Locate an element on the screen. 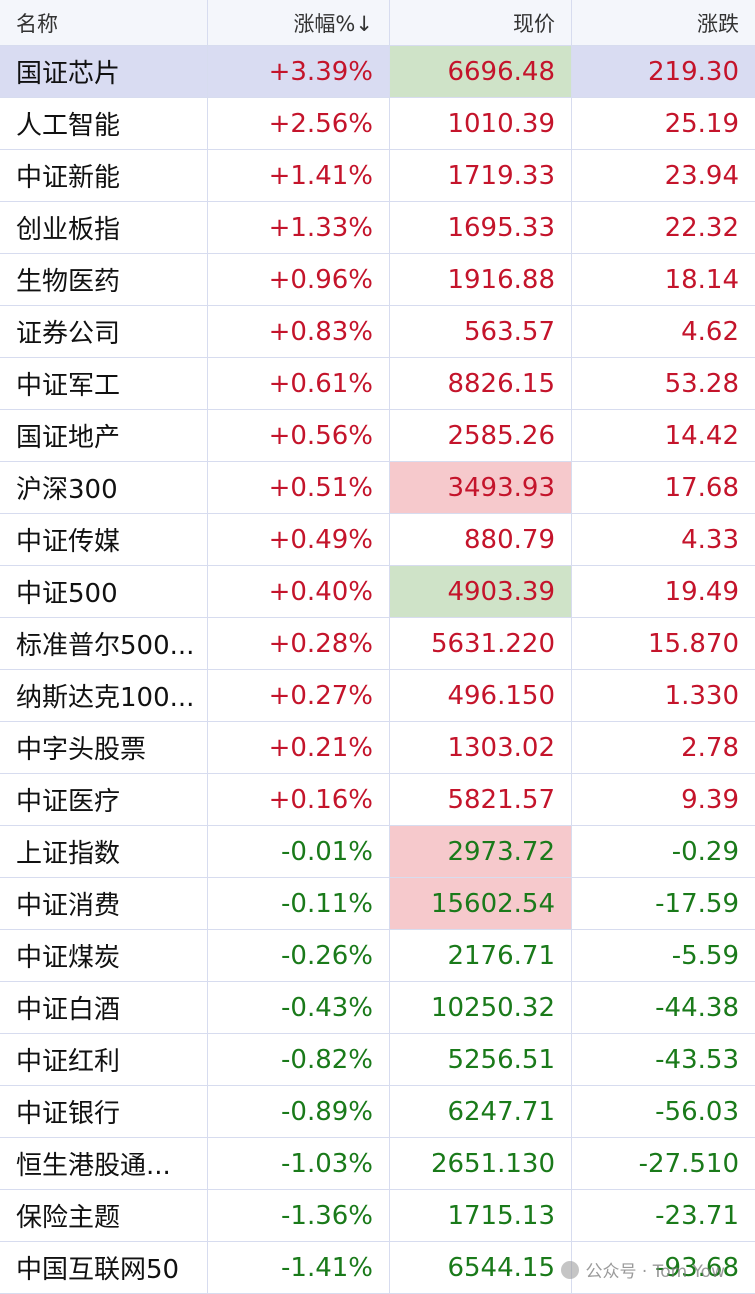 The height and width of the screenshot is (1294, 755). price-change: -27.510 is located at coordinates (688, 1163).